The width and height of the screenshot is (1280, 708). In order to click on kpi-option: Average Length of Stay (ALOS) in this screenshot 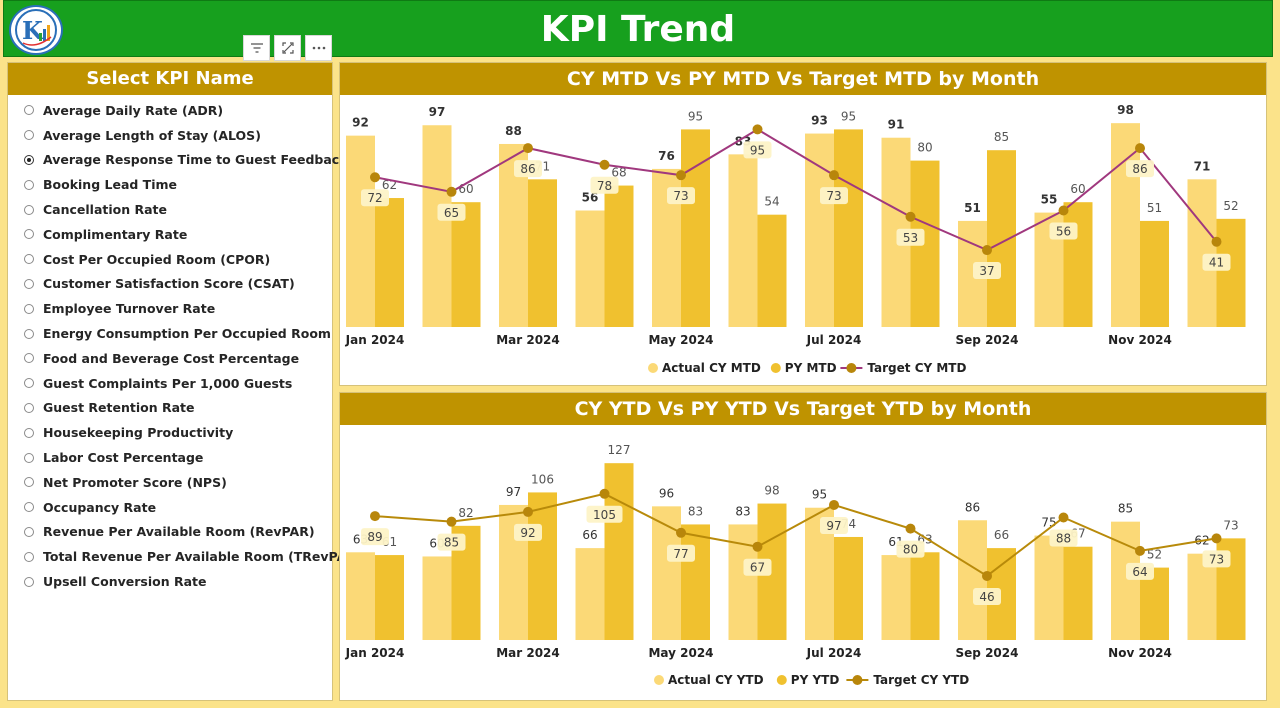, I will do `click(170, 135)`.